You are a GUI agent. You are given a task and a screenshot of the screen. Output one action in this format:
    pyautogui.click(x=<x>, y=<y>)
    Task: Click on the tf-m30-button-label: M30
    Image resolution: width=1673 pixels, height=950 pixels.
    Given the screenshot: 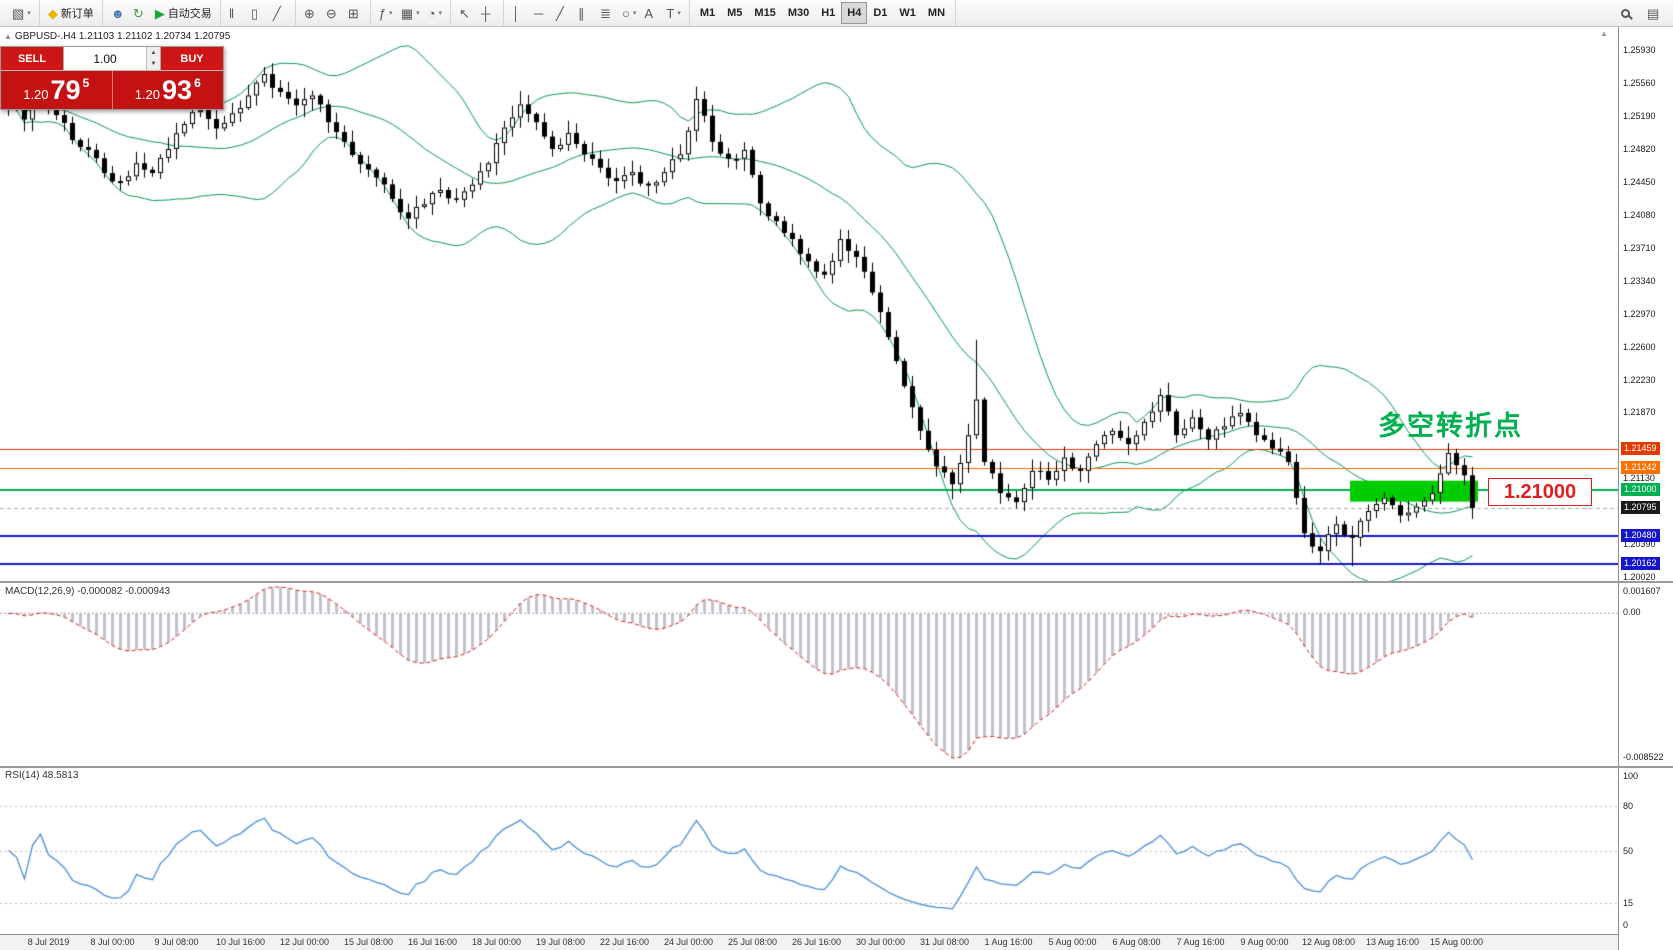 What is the action you would take?
    pyautogui.click(x=798, y=13)
    